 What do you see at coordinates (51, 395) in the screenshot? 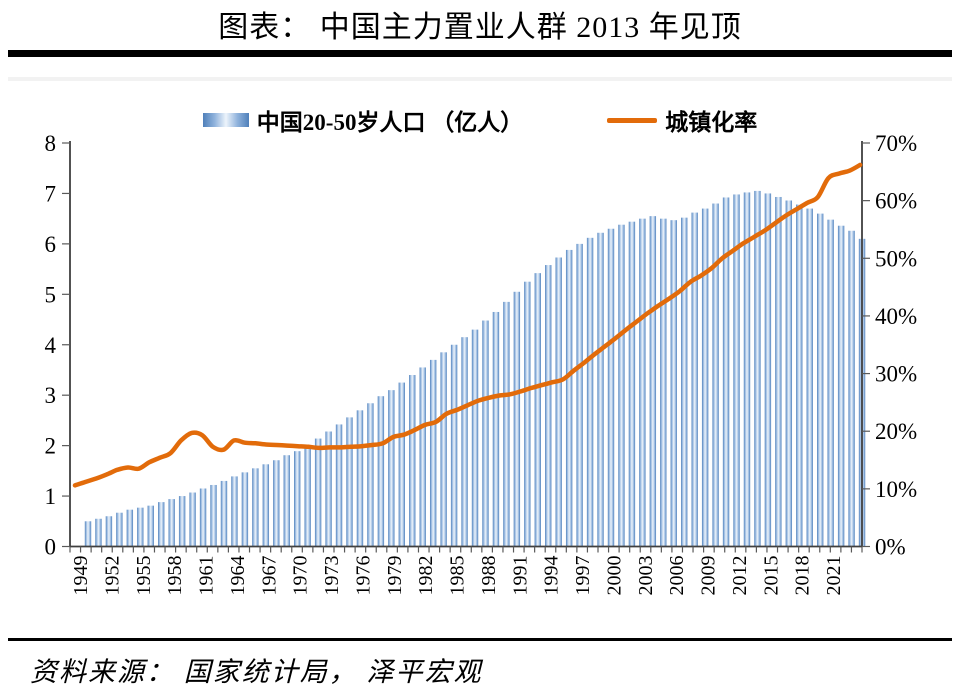
I see `left-axis-tick-label: 3` at bounding box center [51, 395].